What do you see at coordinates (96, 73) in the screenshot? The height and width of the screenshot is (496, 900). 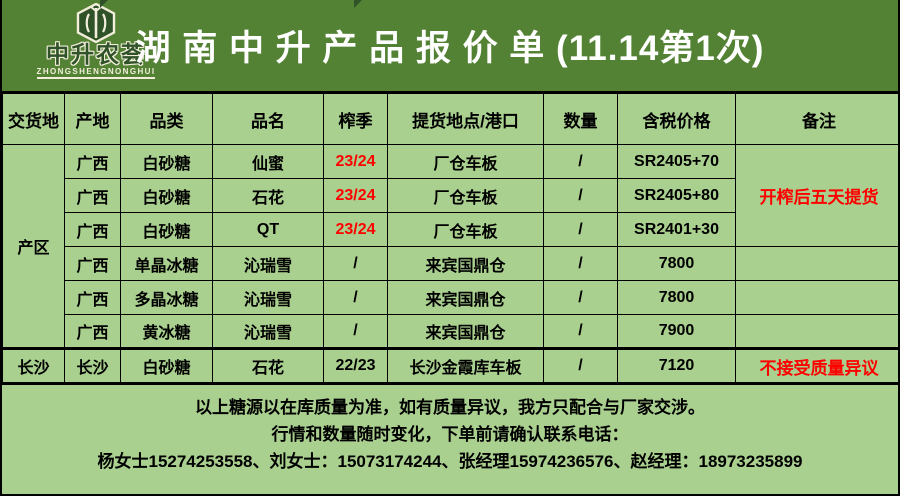 I see `logo-pinyin-caption: ZHONGSHENGNONGHUI` at bounding box center [96, 73].